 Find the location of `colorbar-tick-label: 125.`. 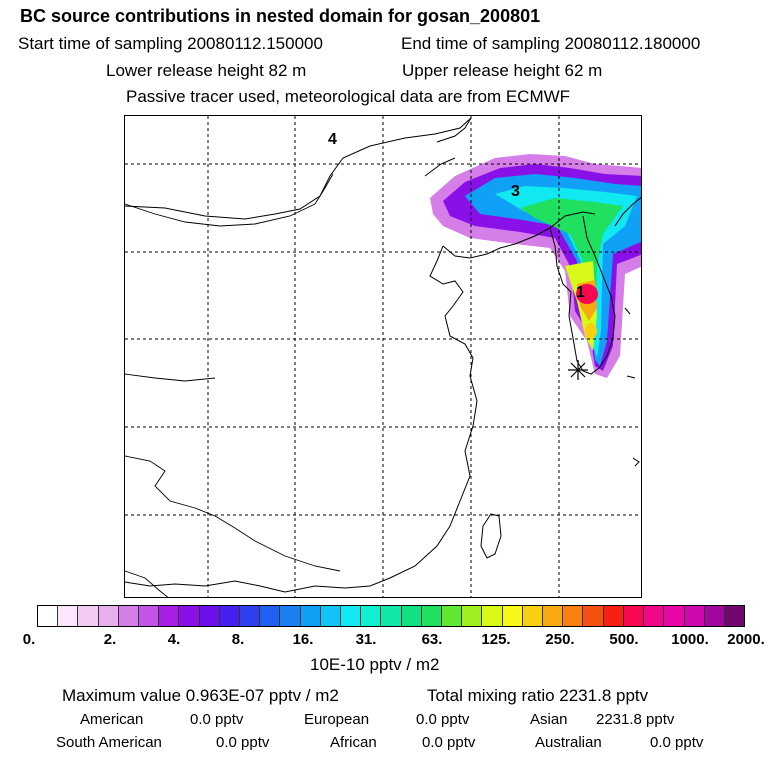

colorbar-tick-label: 125. is located at coordinates (496, 639).